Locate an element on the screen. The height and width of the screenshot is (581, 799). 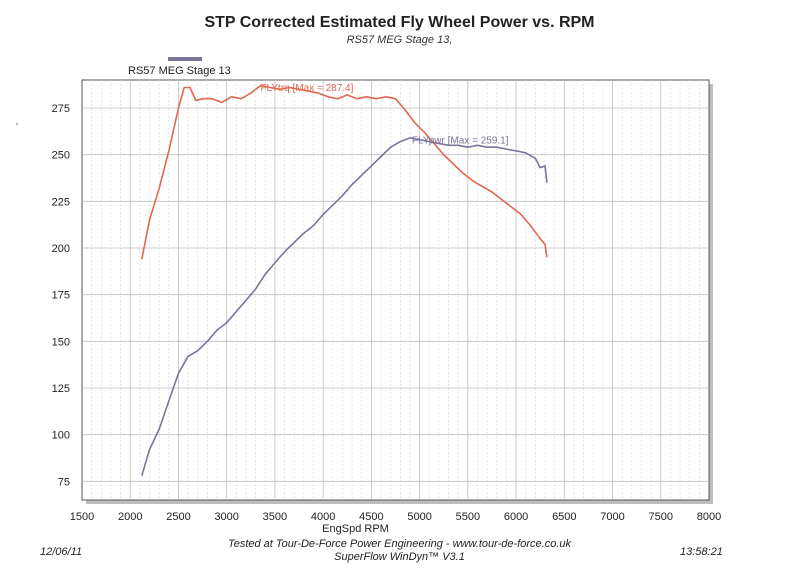
x-tick-label: 3500 is located at coordinates (275, 517).